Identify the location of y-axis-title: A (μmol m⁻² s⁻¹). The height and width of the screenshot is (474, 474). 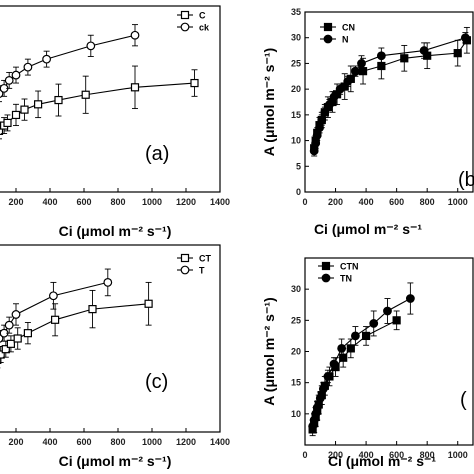
(269, 102).